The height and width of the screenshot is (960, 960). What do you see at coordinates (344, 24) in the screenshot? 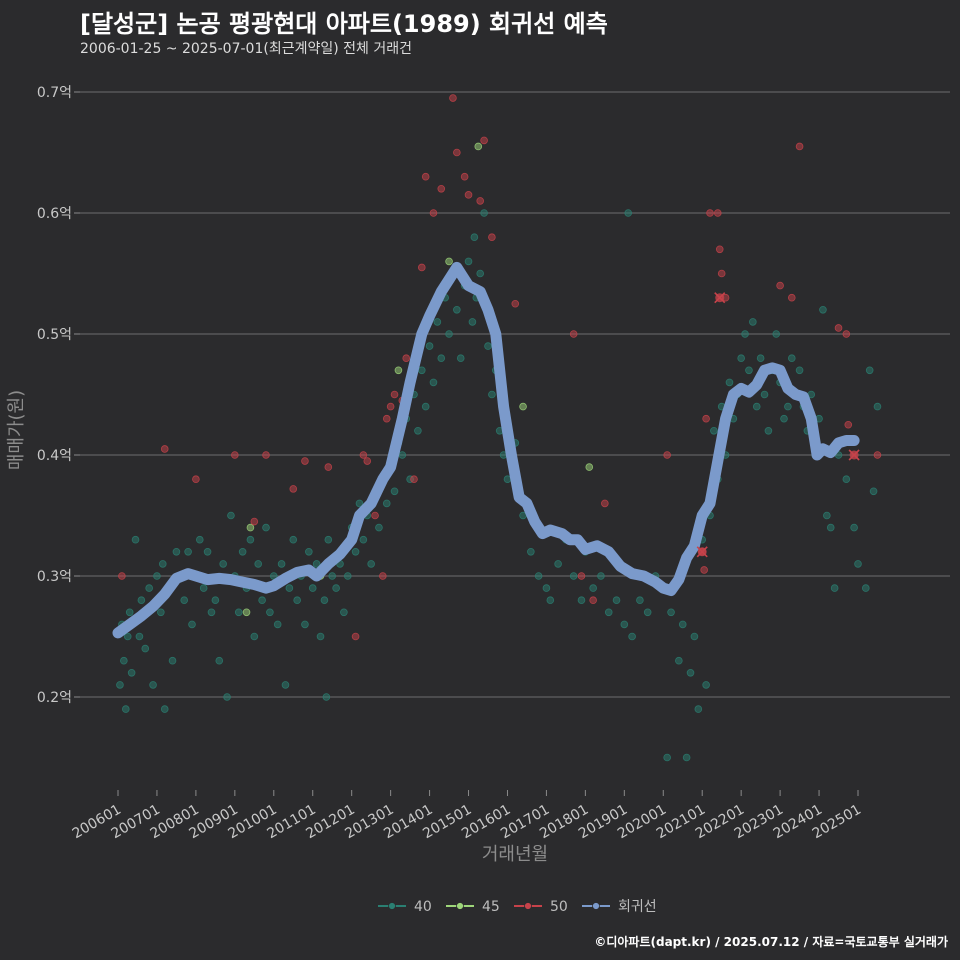
I see `chart-title: [달성군] 논공 평광현대 아파트(1989) 회귀선 예측` at bounding box center [344, 24].